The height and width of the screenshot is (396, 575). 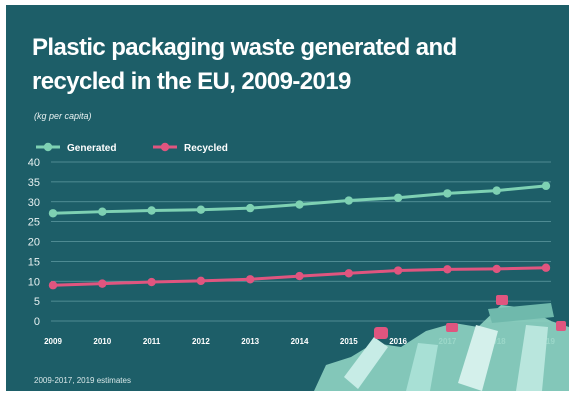 I want to click on y-tick-label: 0, so click(x=37, y=322).